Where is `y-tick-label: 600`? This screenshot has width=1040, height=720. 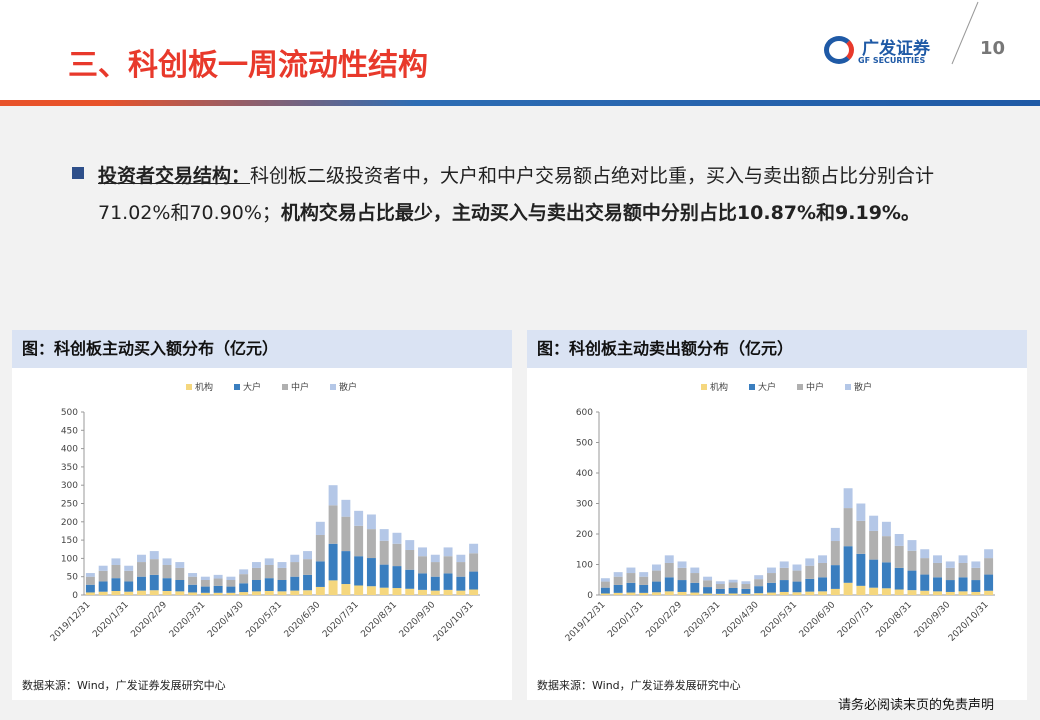
y-tick-label: 600 is located at coordinates (584, 413).